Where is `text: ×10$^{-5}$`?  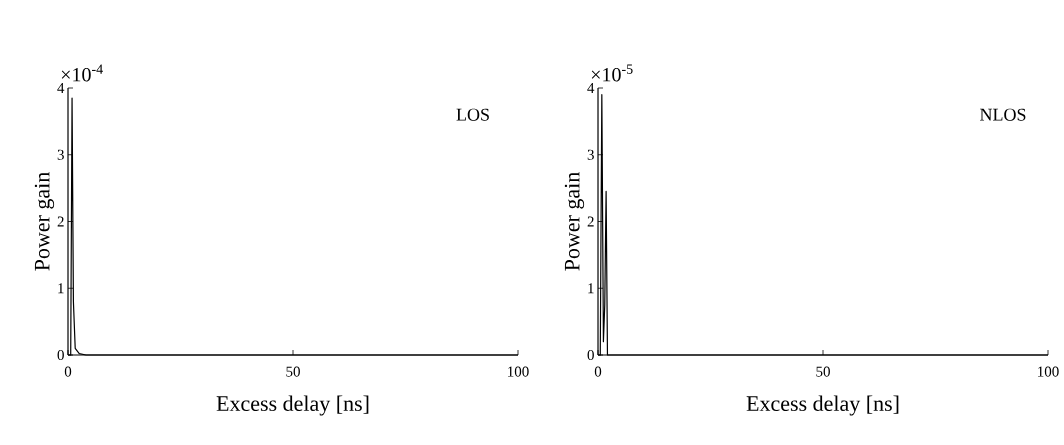
text: ×10$^{-5}$ is located at coordinates (612, 73).